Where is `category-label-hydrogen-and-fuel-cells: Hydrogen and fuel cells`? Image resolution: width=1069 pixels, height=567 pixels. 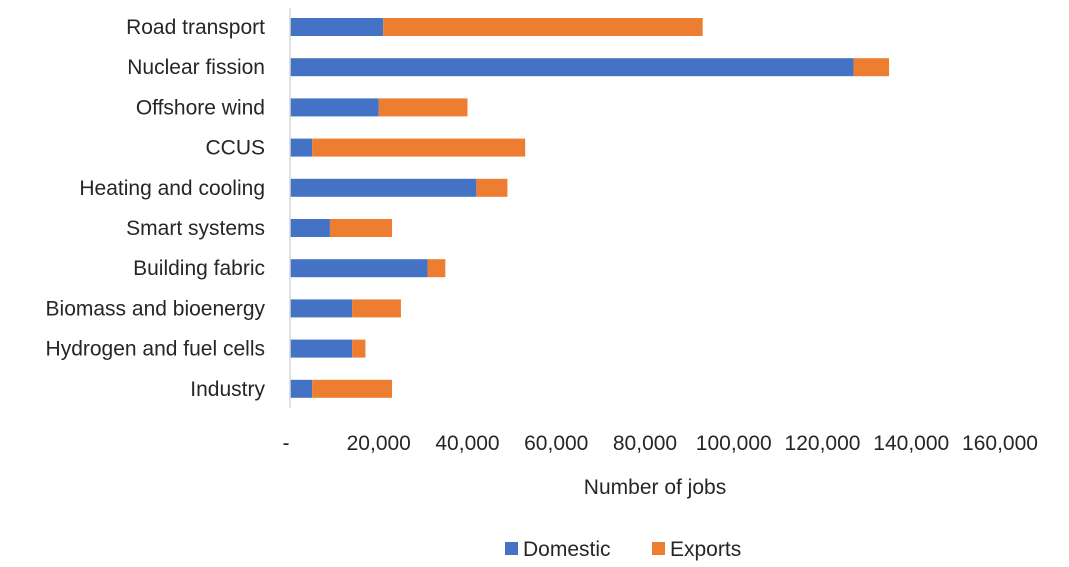 category-label-hydrogen-and-fuel-cells: Hydrogen and fuel cells is located at coordinates (155, 349).